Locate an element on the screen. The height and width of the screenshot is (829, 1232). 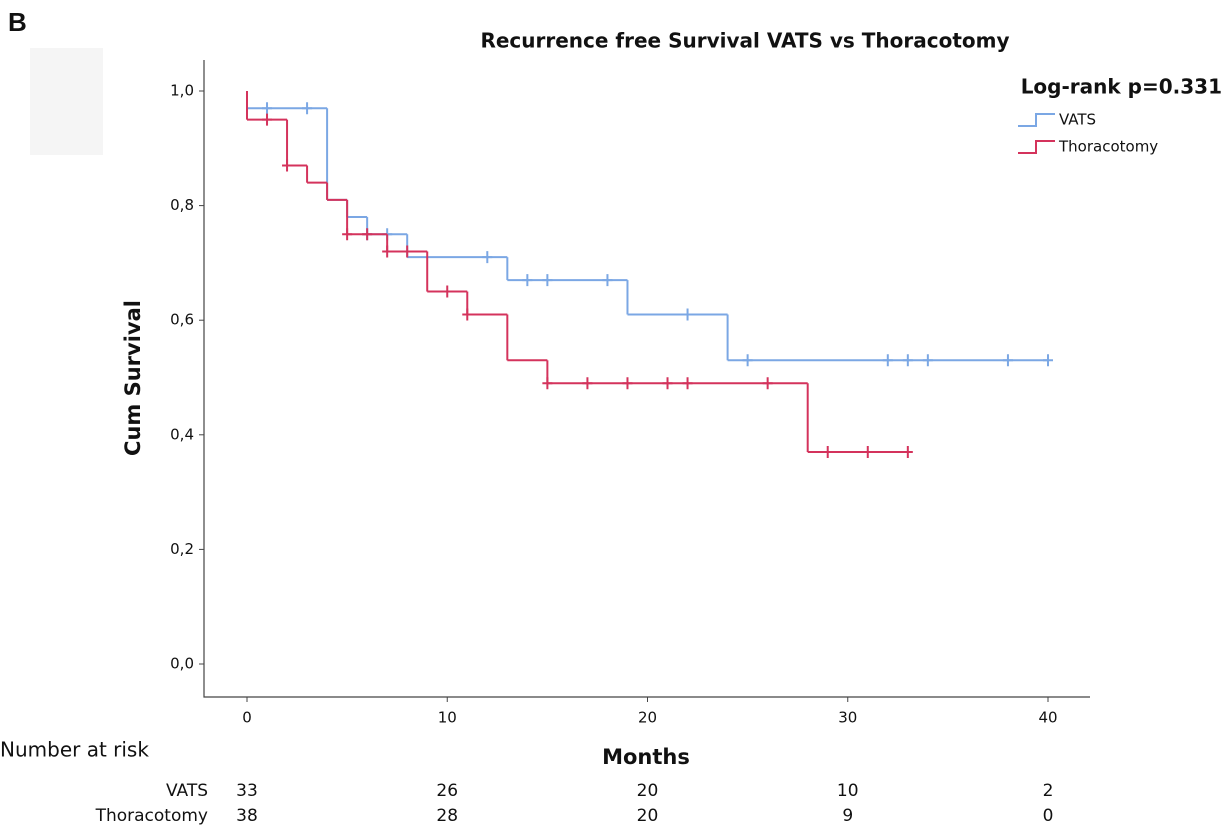
annotation: Log-rank p=0.331 is located at coordinates (1121, 87).